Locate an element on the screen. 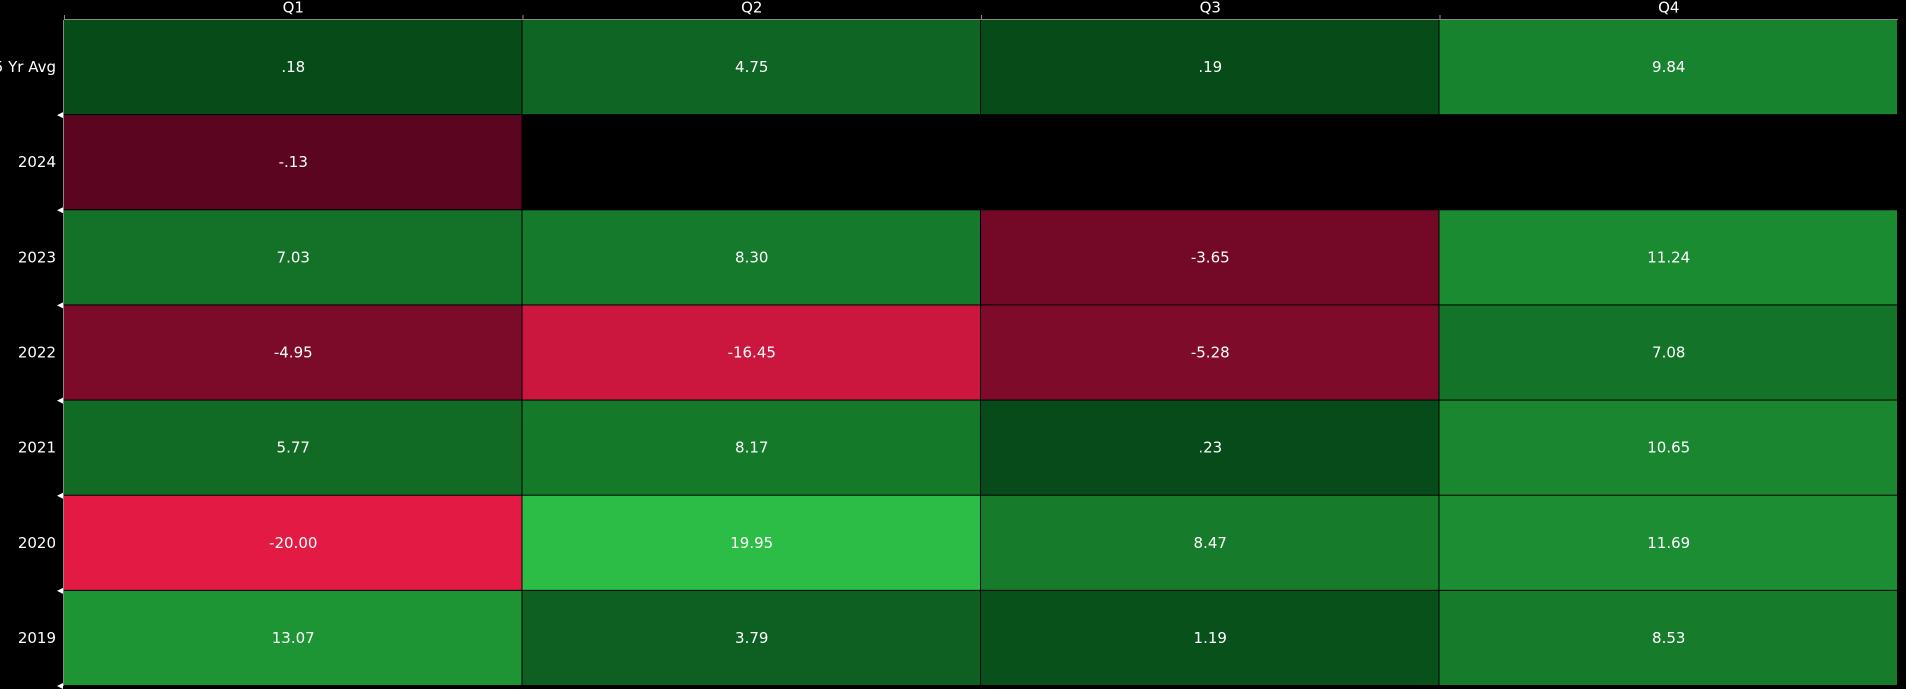 The image size is (1906, 689). cell-label: -16.45 is located at coordinates (752, 353).